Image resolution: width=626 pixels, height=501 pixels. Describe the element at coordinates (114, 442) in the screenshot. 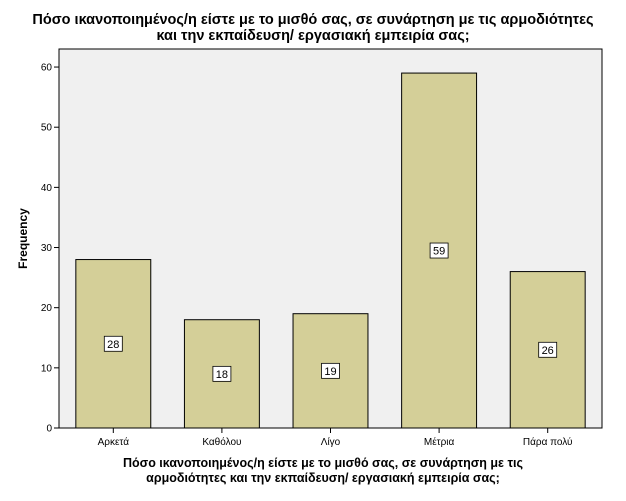

I see `x-tick-label: Αρκετά` at that location.